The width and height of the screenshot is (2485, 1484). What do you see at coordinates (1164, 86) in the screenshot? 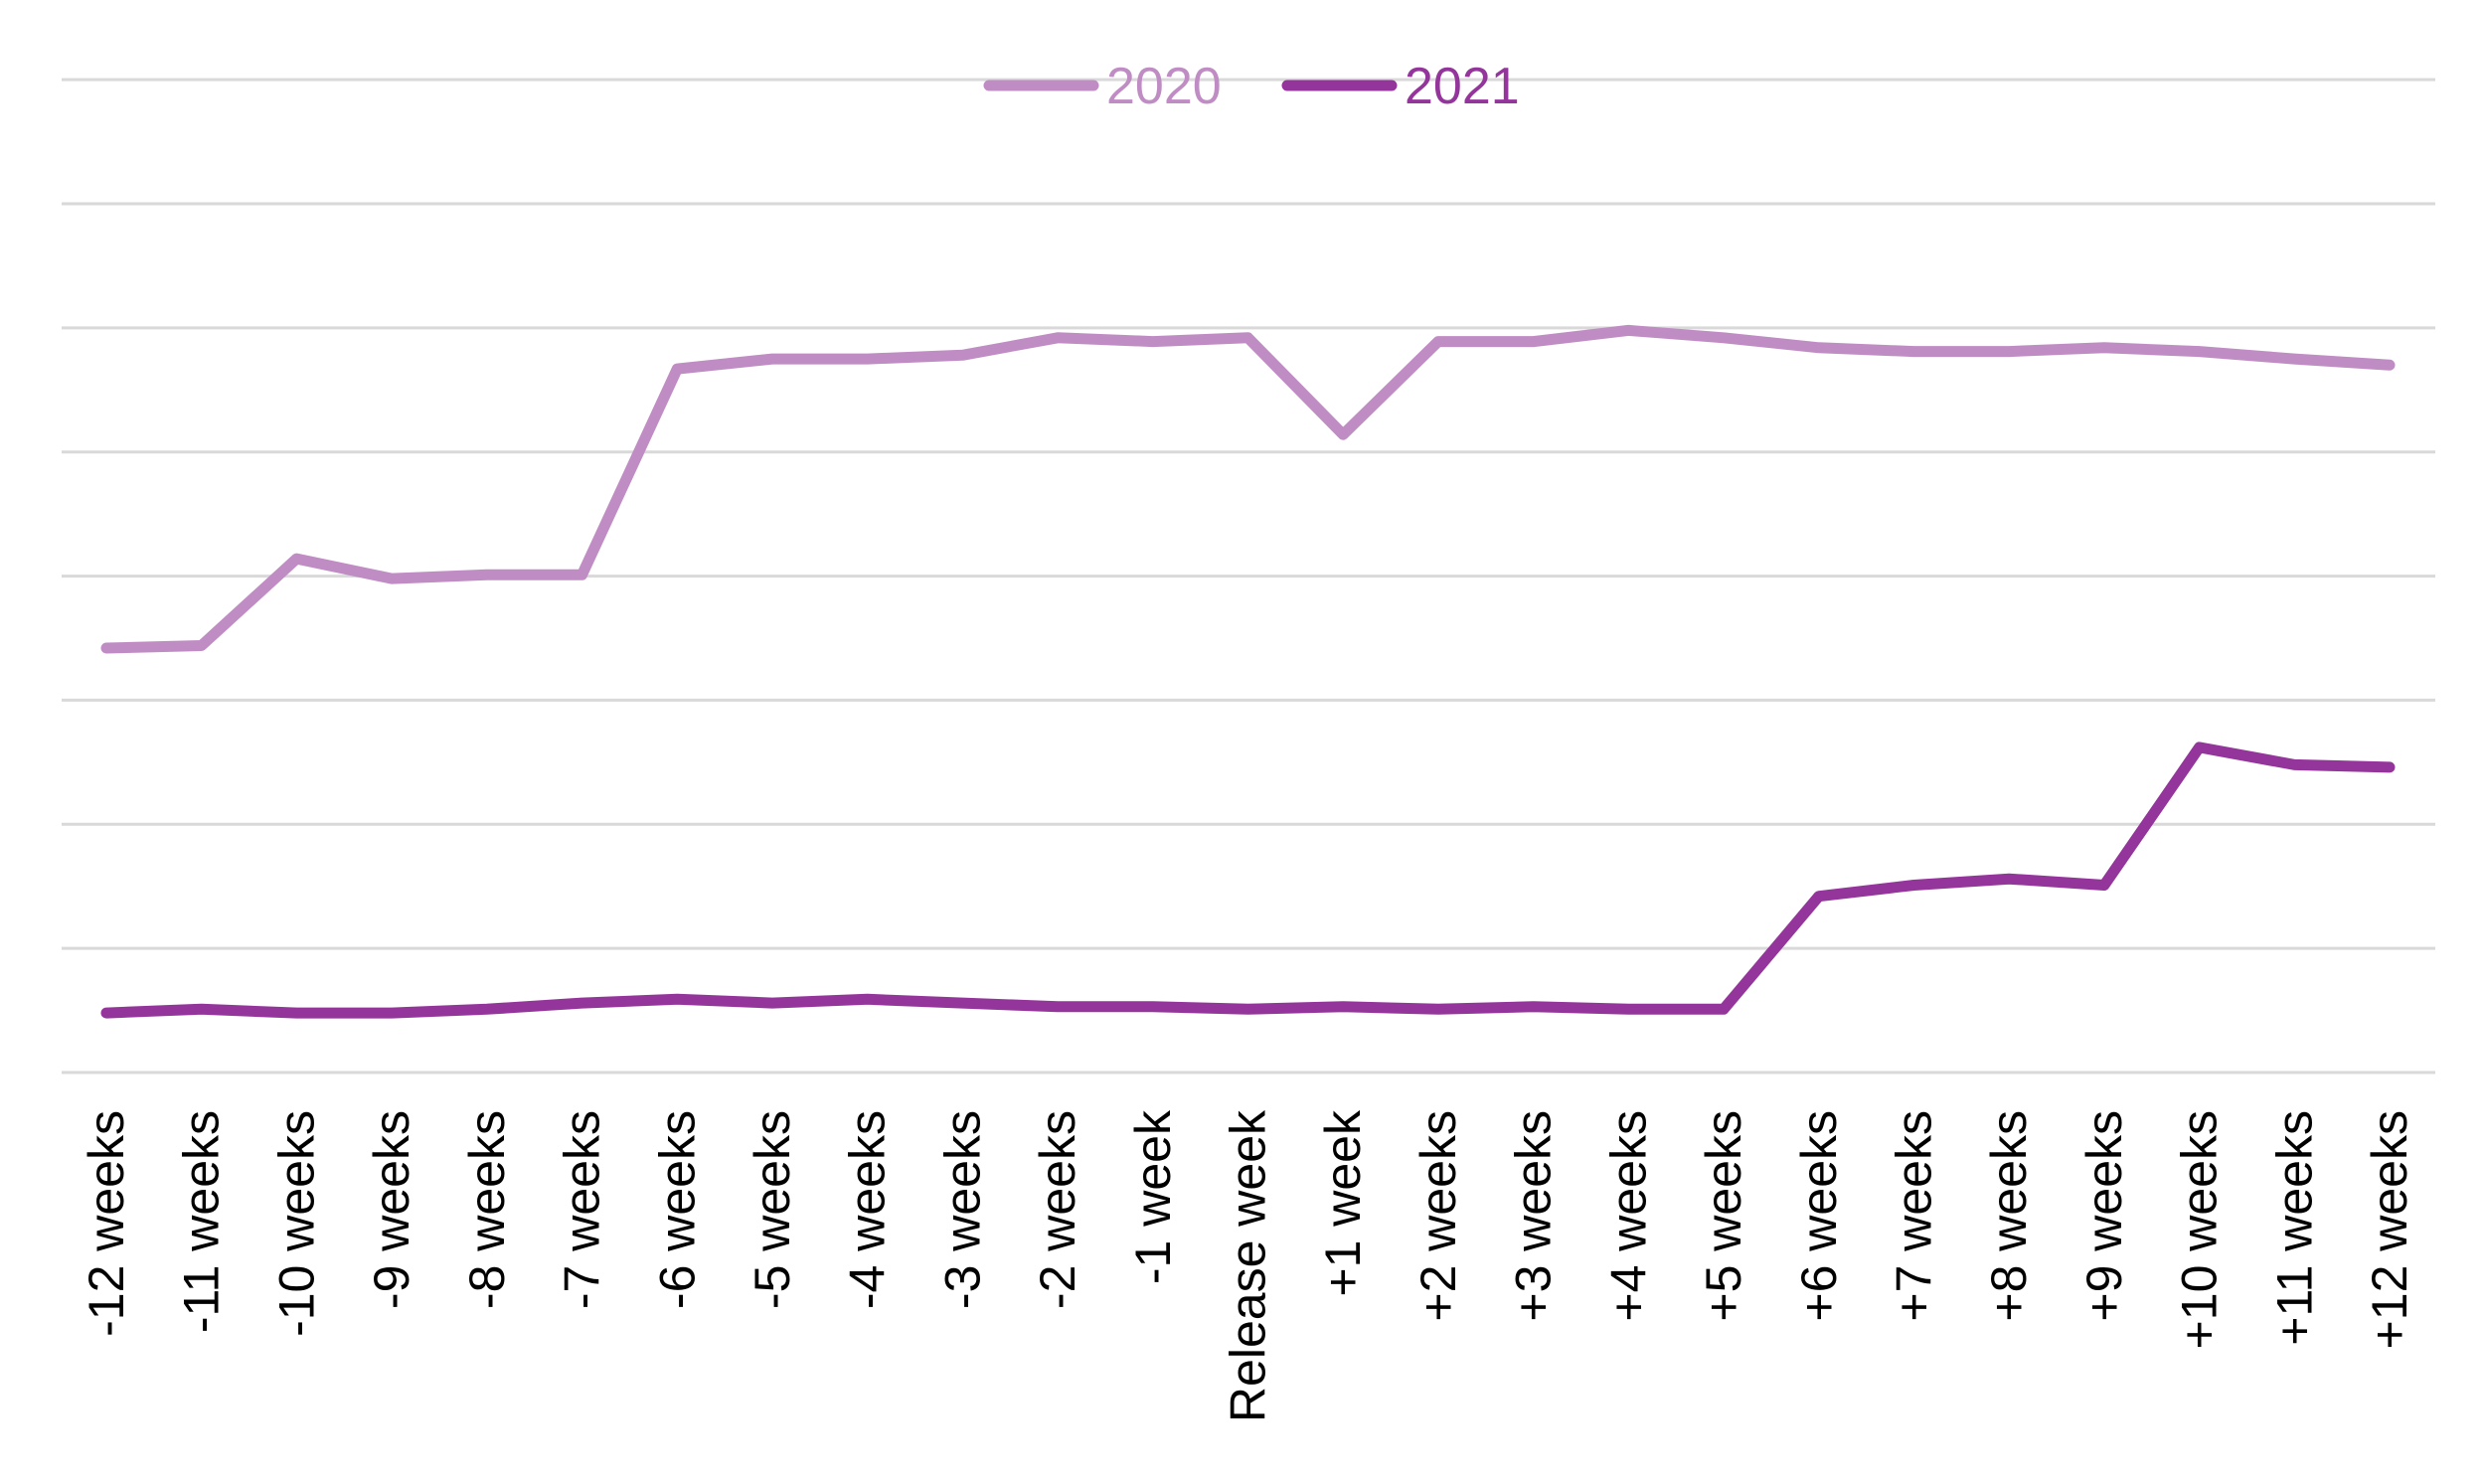
I see `legend-label-2020: 2020` at bounding box center [1164, 86].